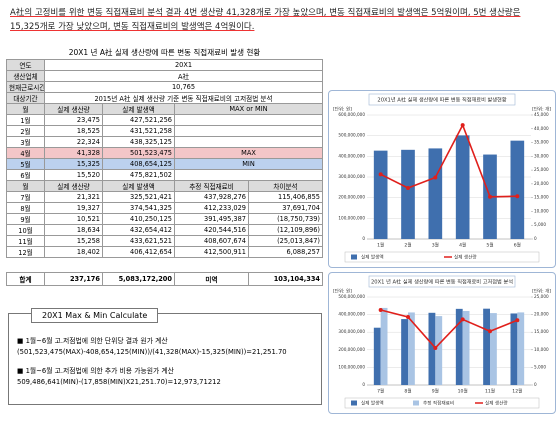 This screenshot has height=426, width=558. What do you see at coordinates (95, 315) in the screenshot?
I see `calc-title: 20X1 Max & Min Calculate` at bounding box center [95, 315].